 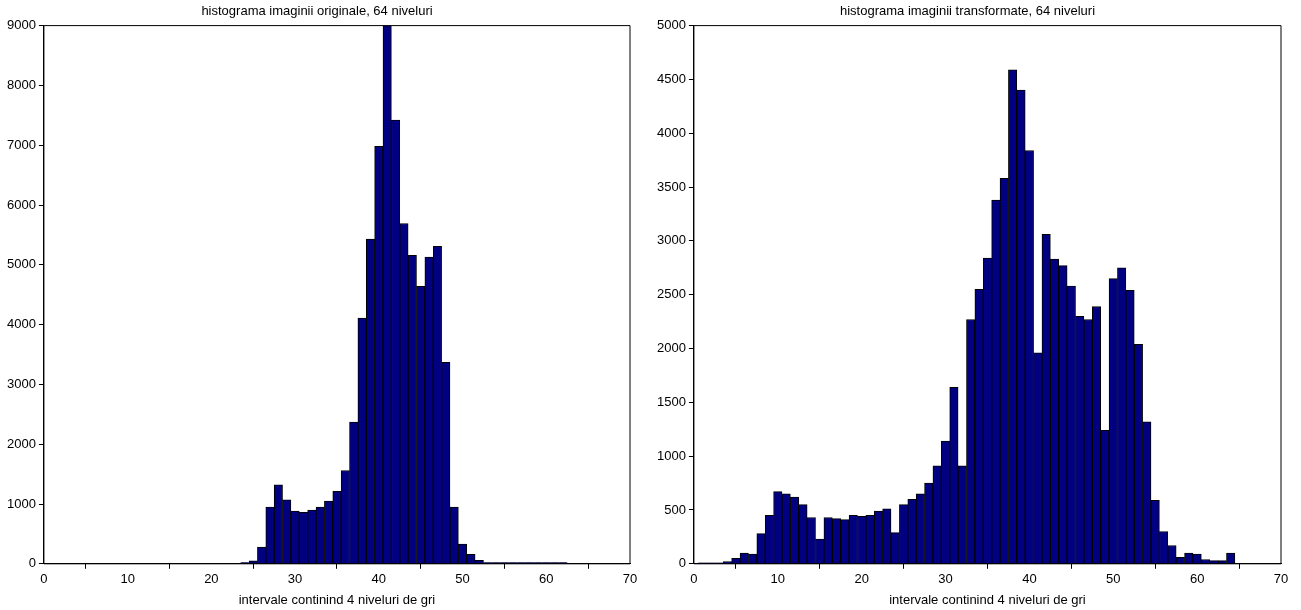 I want to click on y-tick-label: 1500, so click(x=671, y=401).